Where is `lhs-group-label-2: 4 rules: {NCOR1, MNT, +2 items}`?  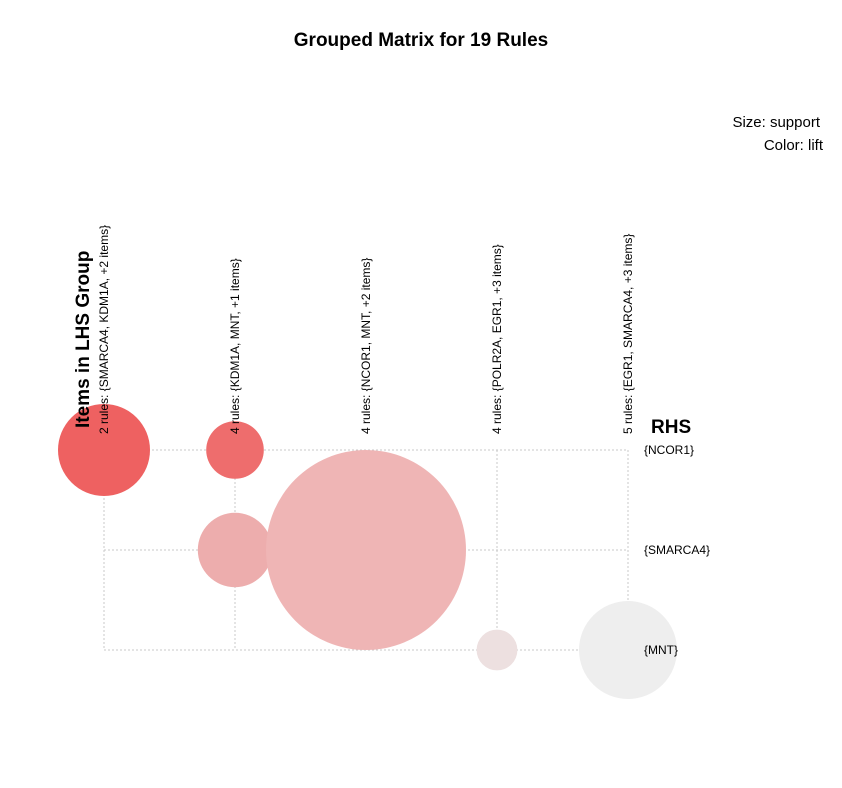
lhs-group-label-2: 4 rules: {NCOR1, MNT, +2 items} is located at coordinates (366, 346).